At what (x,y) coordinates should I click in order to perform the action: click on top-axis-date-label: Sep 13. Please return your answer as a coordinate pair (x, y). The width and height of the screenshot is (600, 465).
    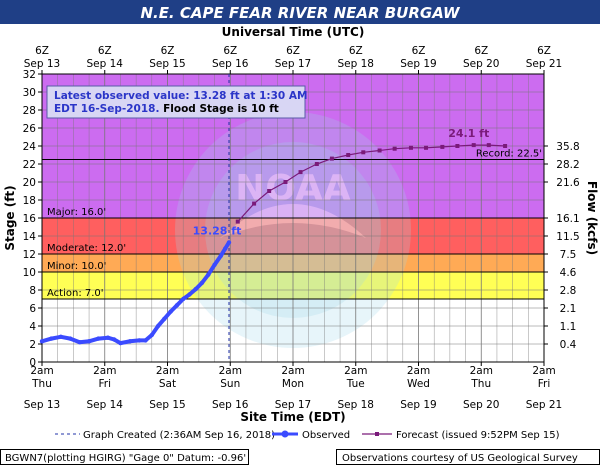
    Looking at the image, I should click on (42, 64).